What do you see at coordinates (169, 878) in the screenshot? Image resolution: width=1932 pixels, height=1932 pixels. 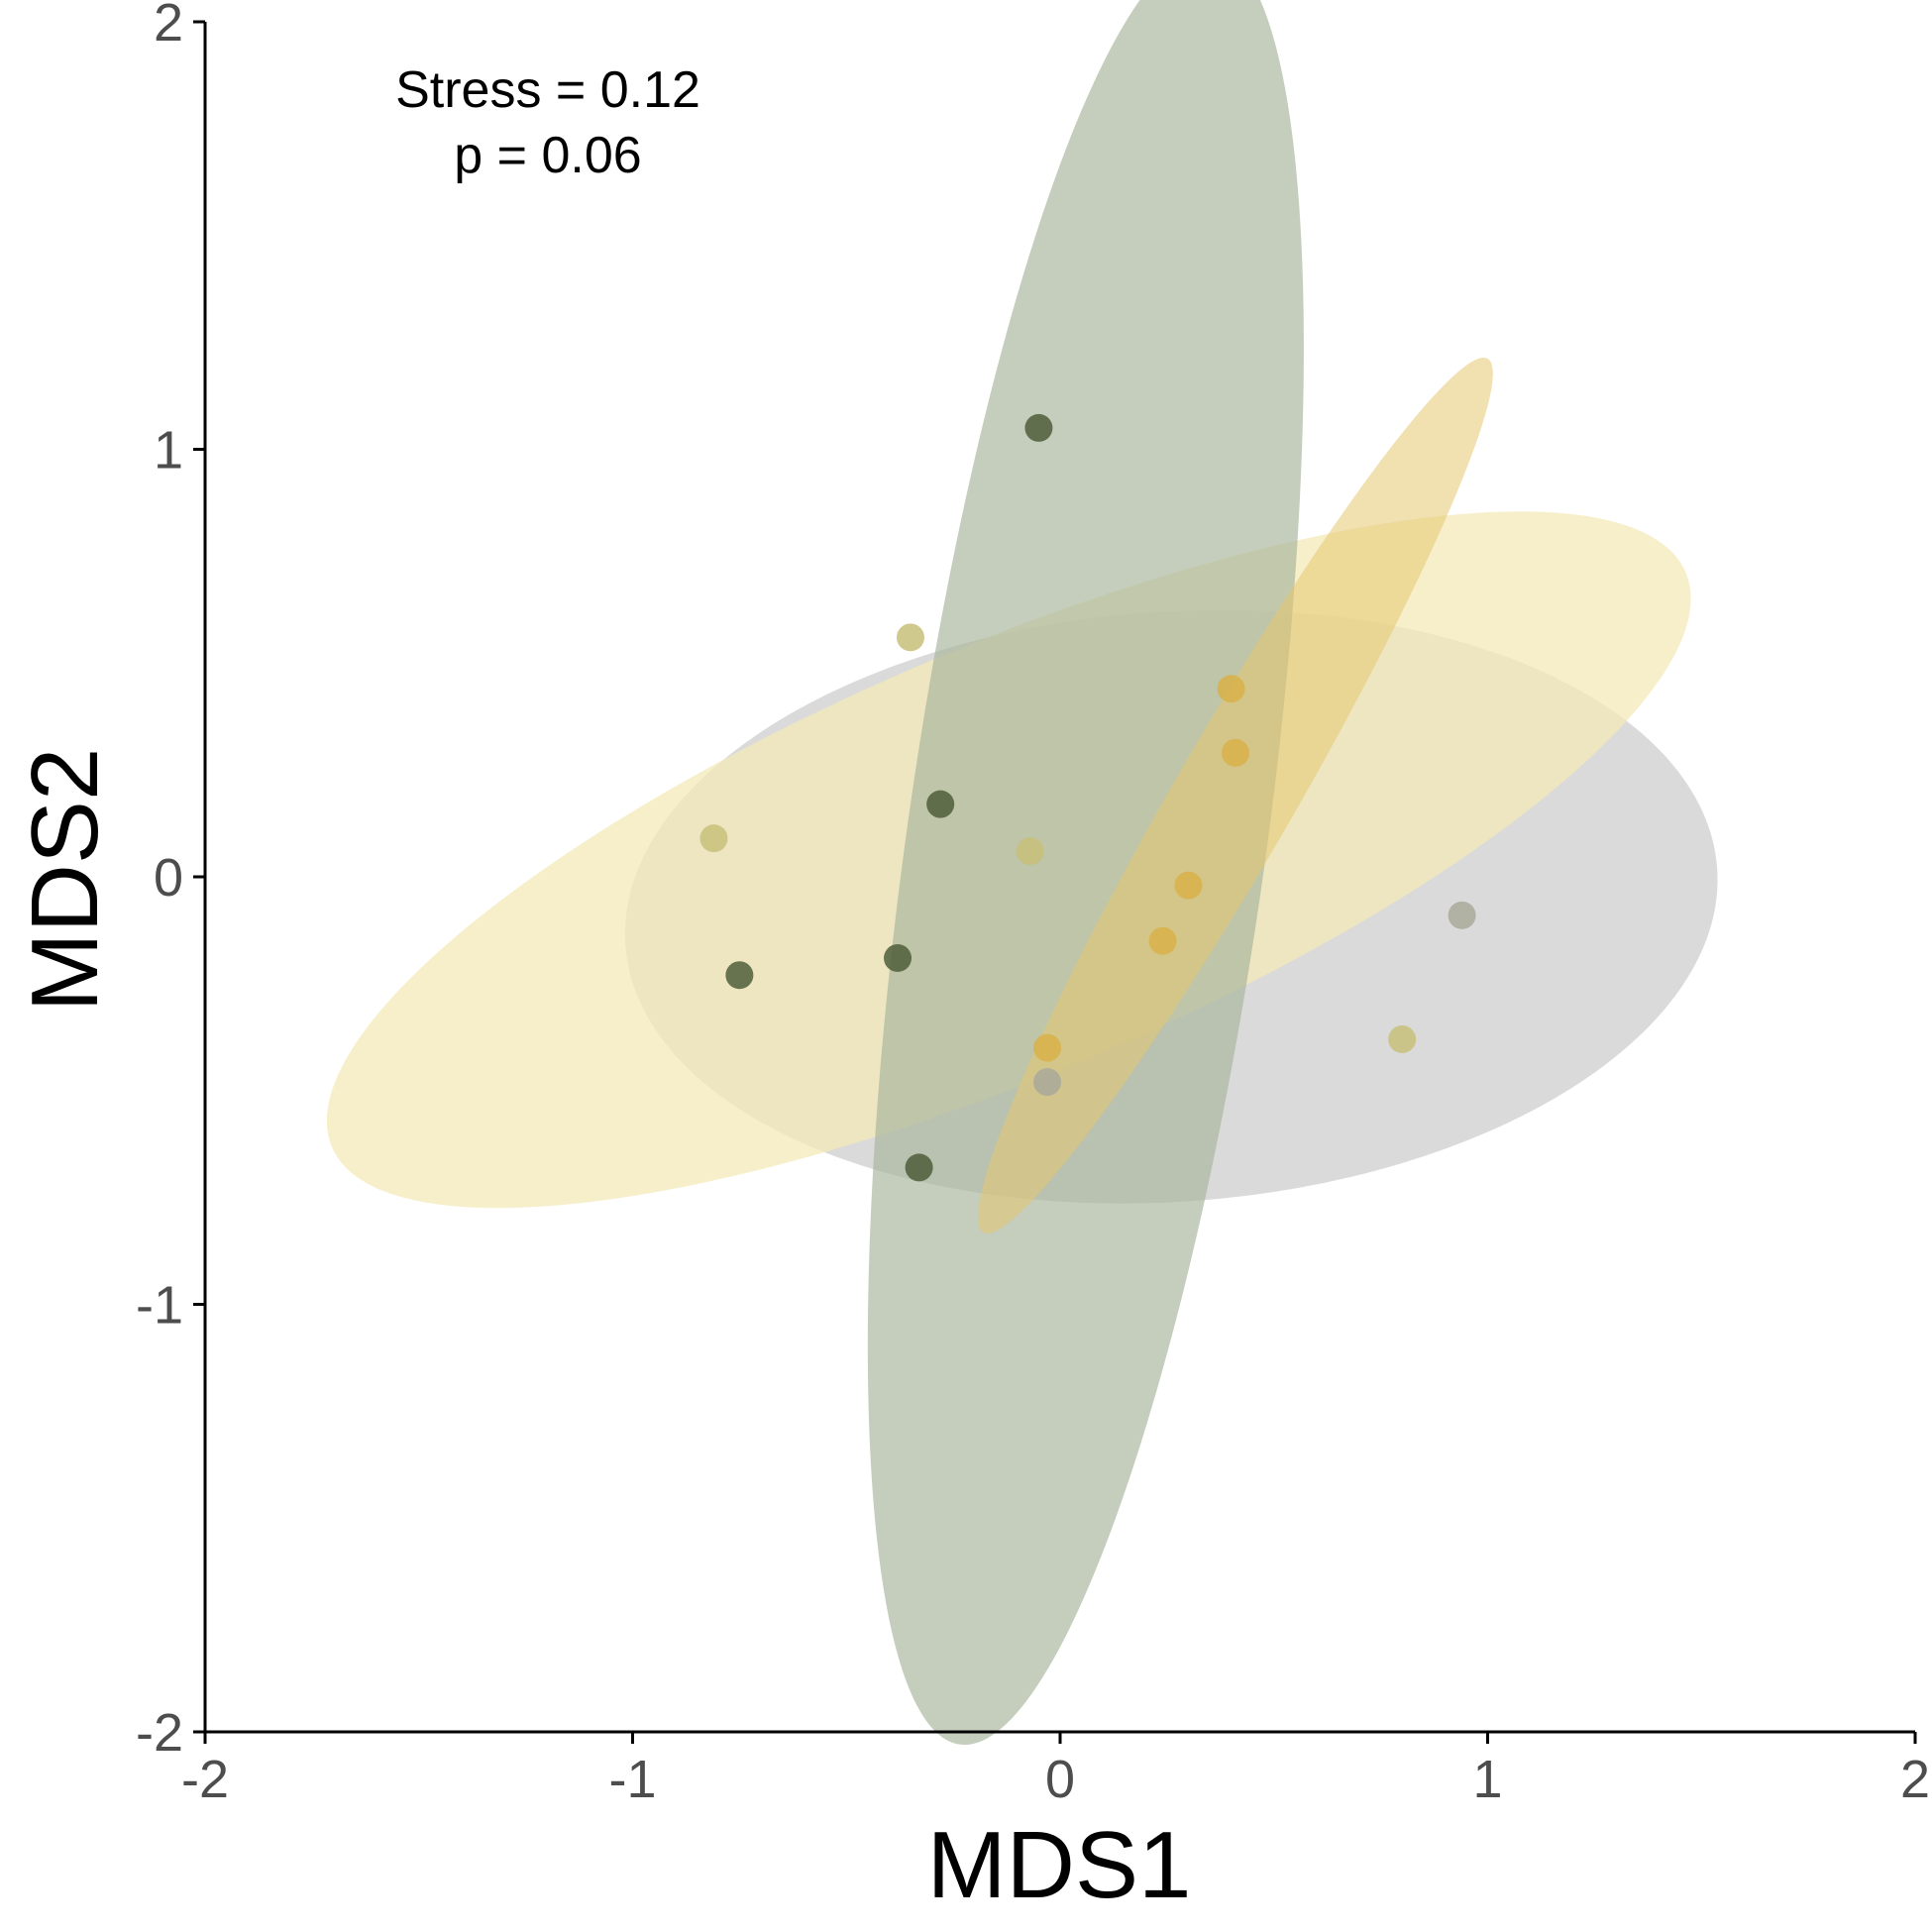 I see `y-tick-label: 0` at bounding box center [169, 878].